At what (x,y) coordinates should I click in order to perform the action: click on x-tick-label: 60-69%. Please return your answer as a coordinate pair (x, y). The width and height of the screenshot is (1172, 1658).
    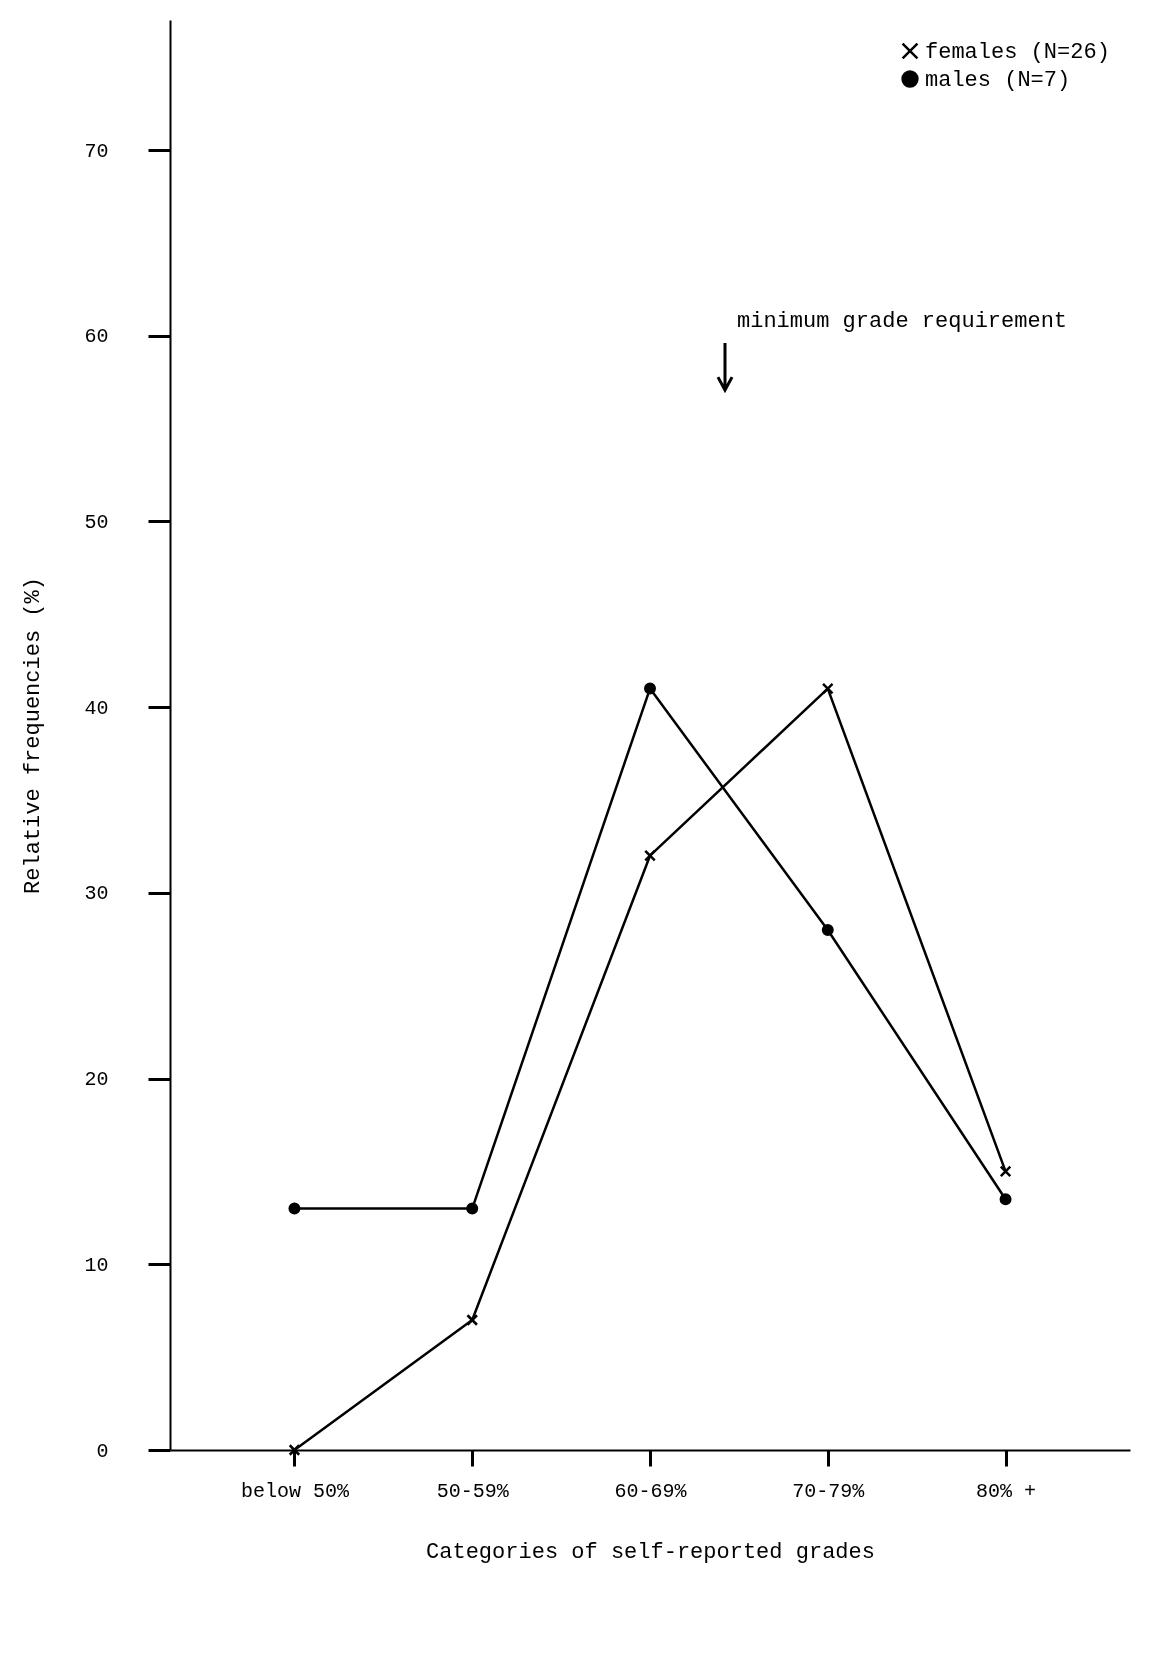
    Looking at the image, I should click on (651, 1491).